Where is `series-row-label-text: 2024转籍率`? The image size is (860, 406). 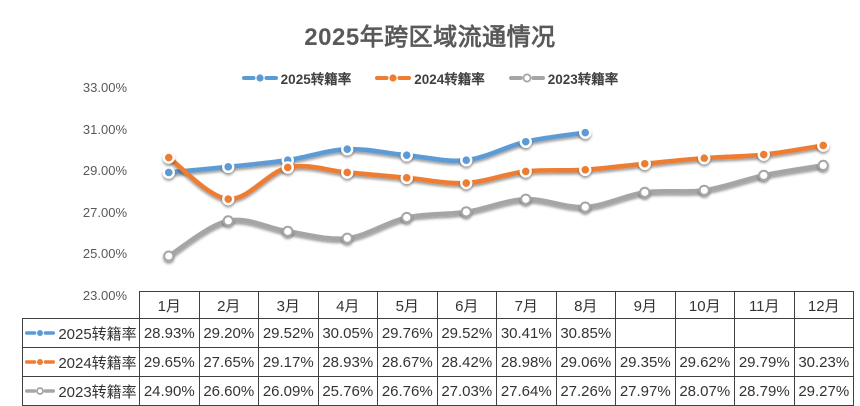 series-row-label-text: 2024转籍率 is located at coordinates (97, 363).